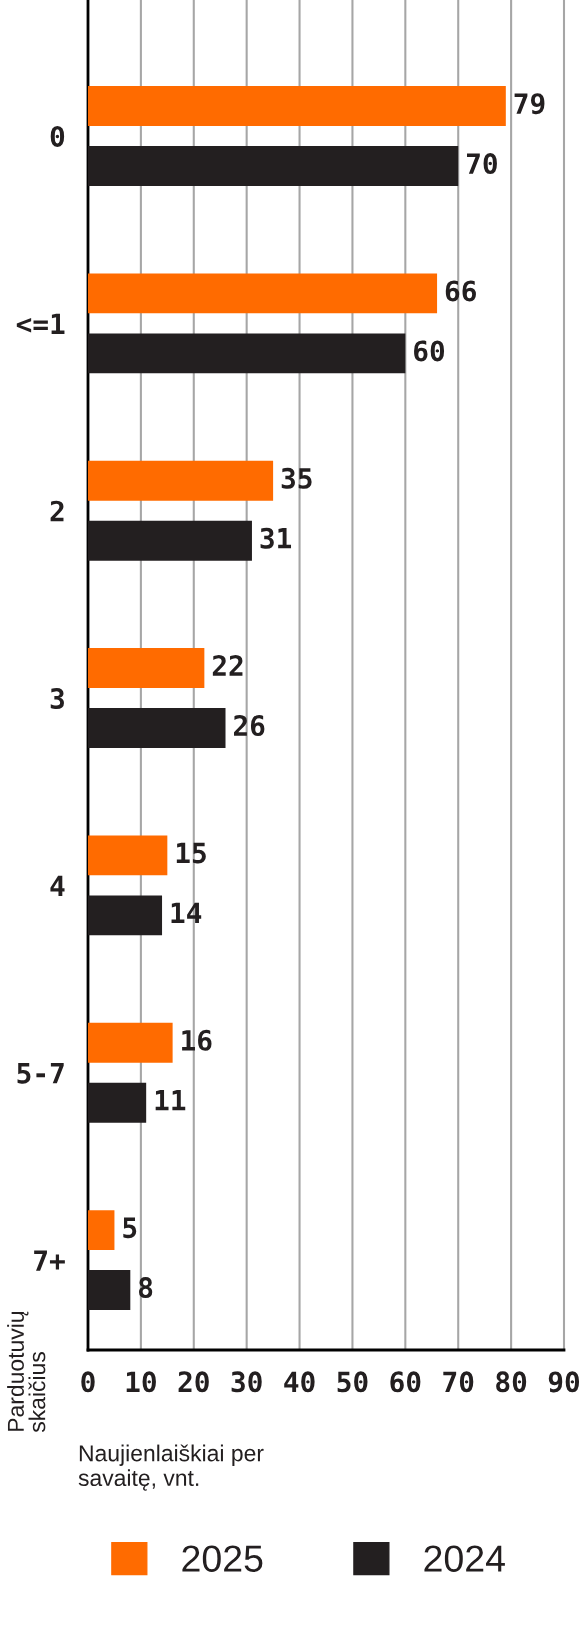  Describe the element at coordinates (197, 1040) in the screenshot. I see `data-label: 16` at that location.